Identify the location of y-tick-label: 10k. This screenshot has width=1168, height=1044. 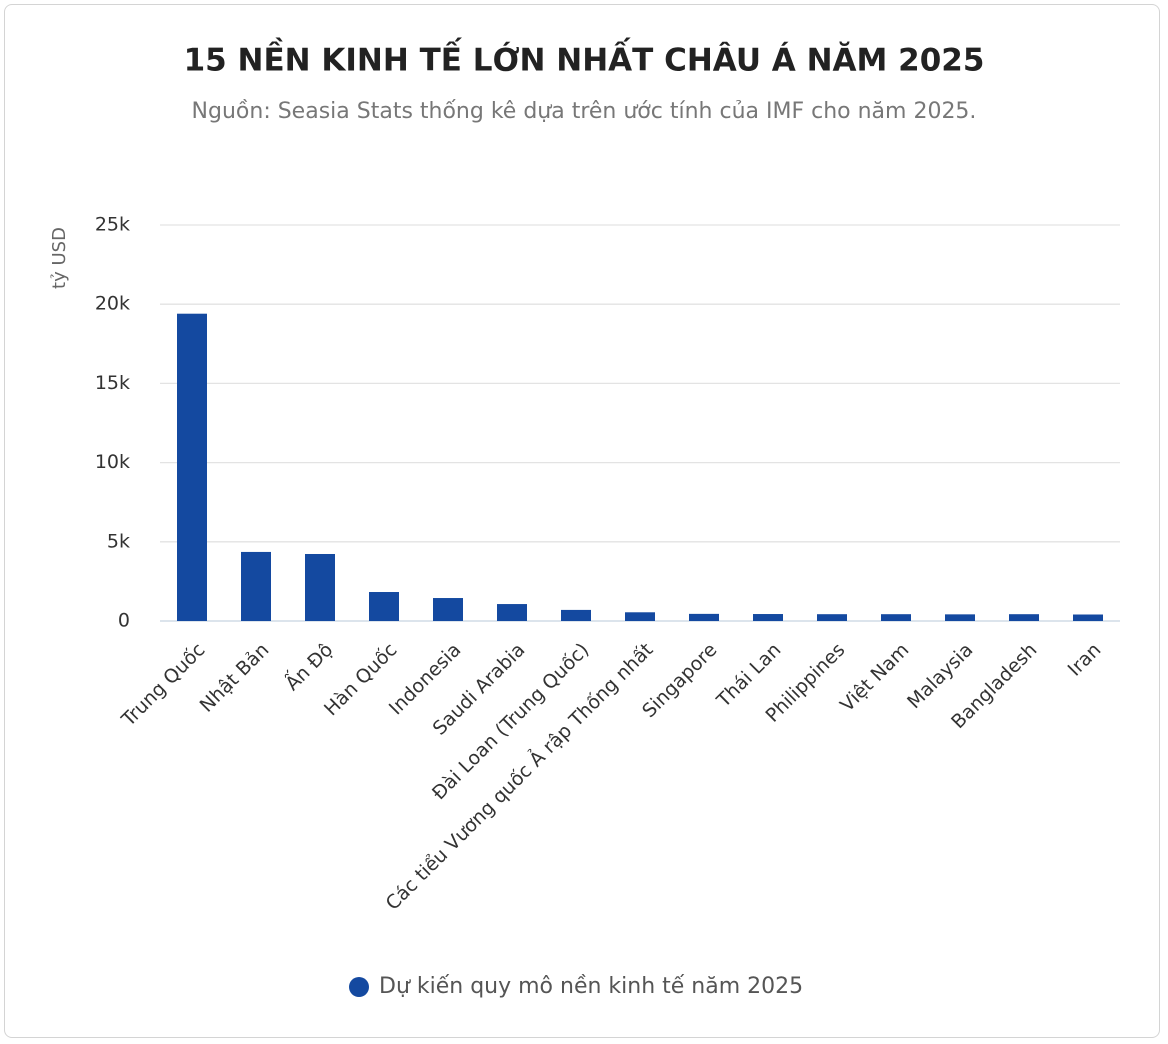
(112, 462).